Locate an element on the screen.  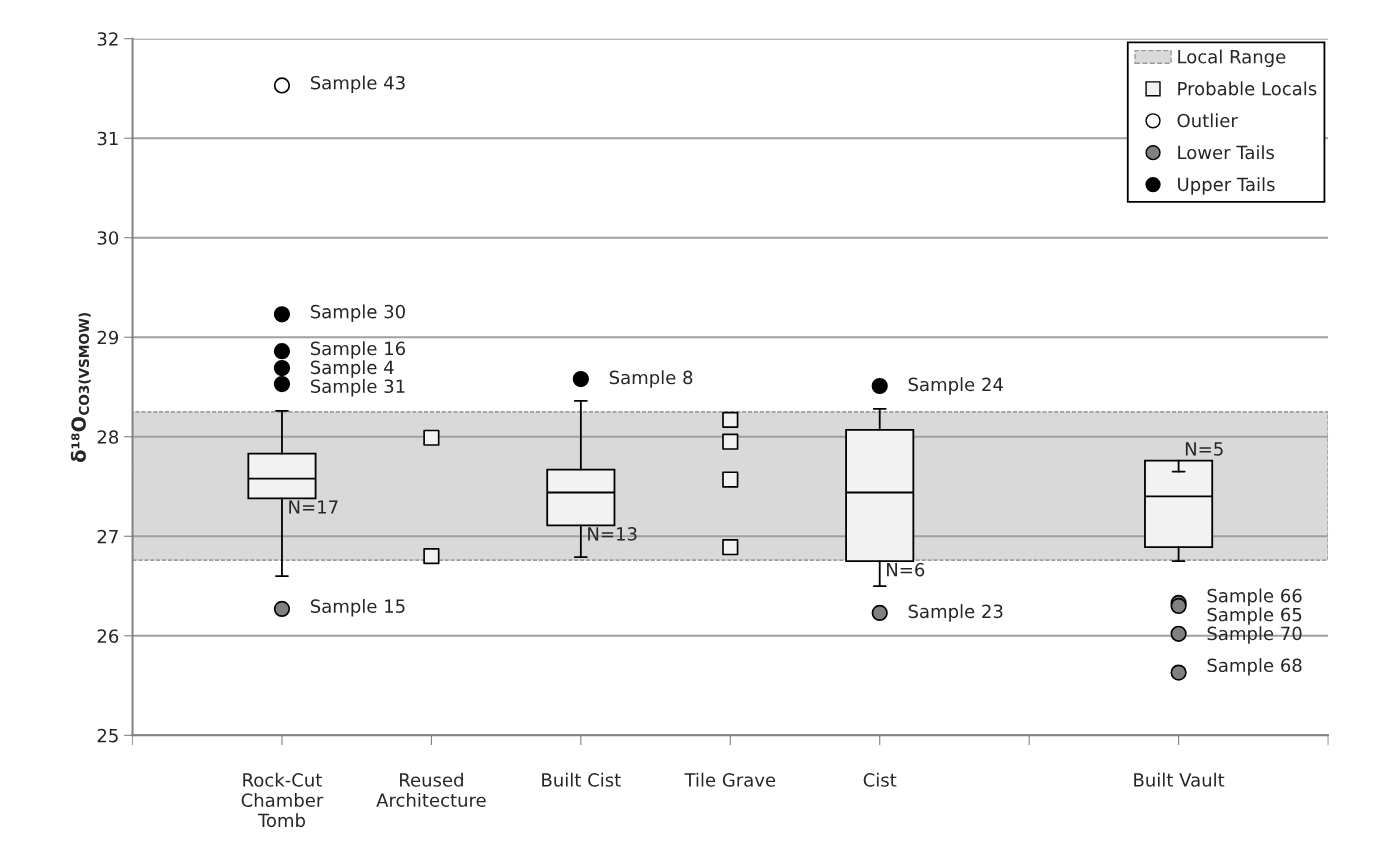
annotation: Sample 23 is located at coordinates (955, 613).